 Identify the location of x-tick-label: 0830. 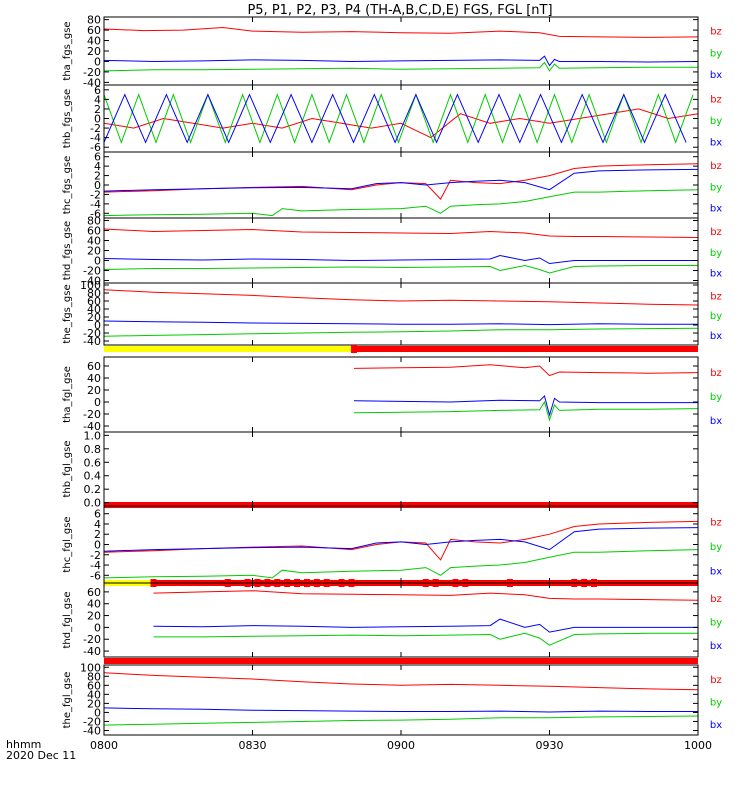
(253, 745).